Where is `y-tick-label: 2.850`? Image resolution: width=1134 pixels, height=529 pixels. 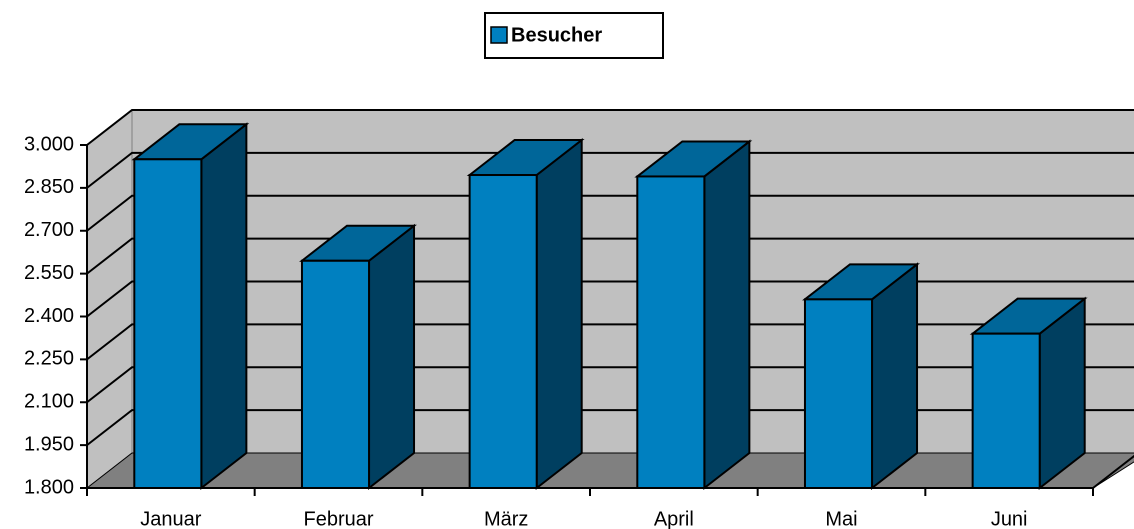
y-tick-label: 2.850 is located at coordinates (49, 187).